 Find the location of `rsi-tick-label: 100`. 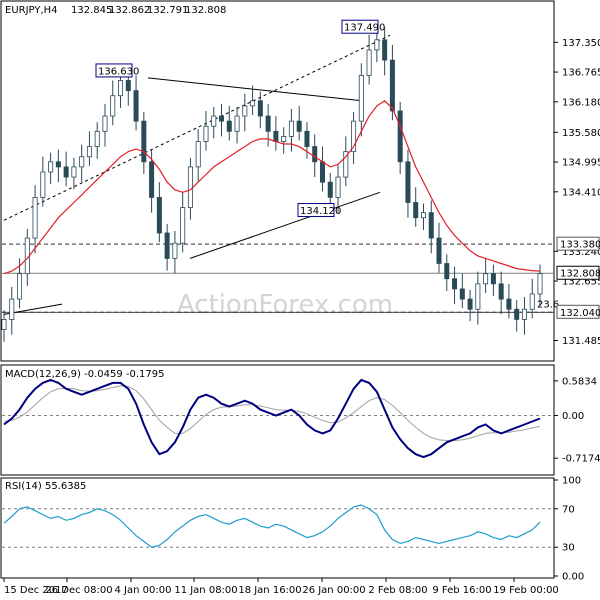

rsi-tick-label: 100 is located at coordinates (571, 481).